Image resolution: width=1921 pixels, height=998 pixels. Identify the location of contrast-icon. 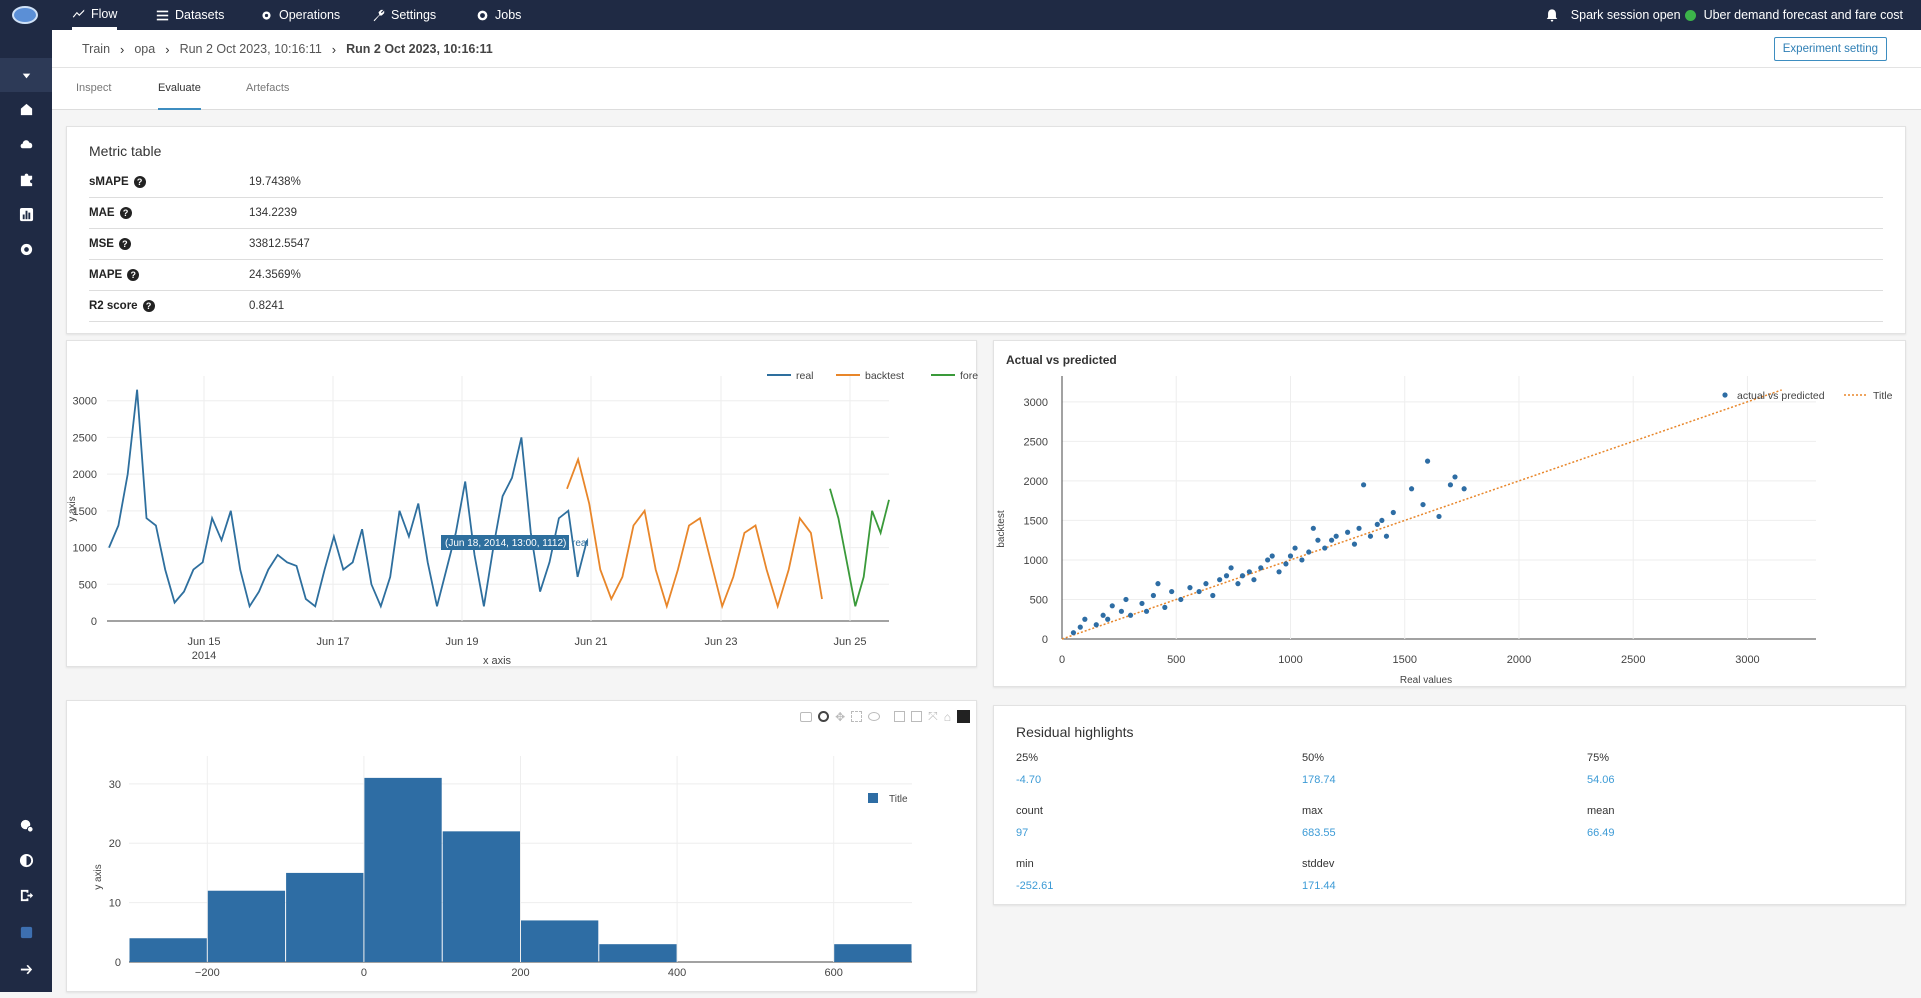
(26, 860).